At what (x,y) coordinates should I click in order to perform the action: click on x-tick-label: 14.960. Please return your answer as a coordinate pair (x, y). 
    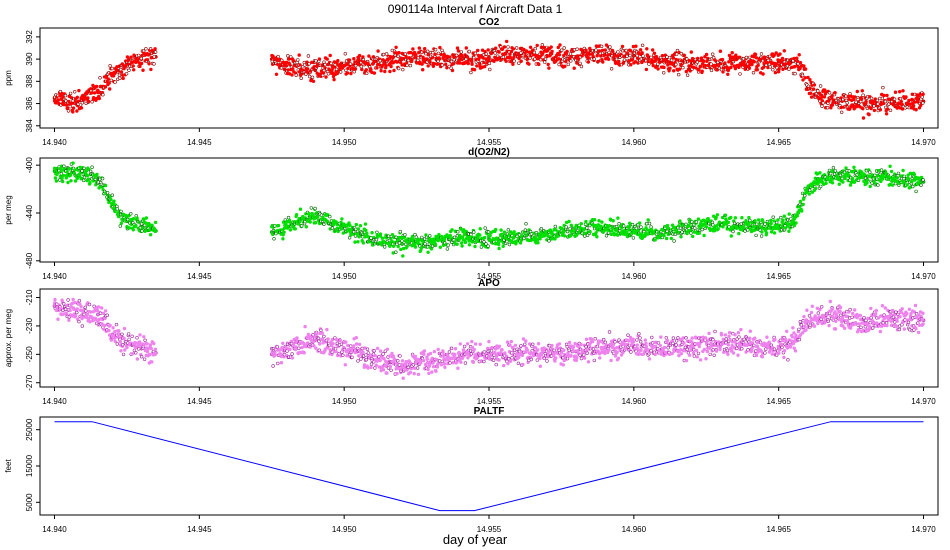
    Looking at the image, I should click on (634, 401).